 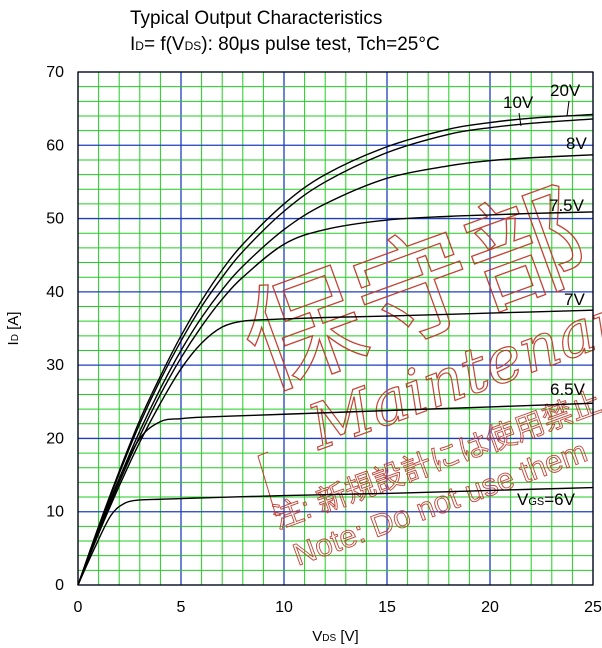 I want to click on curve-label-20v: 20V, so click(x=565, y=90).